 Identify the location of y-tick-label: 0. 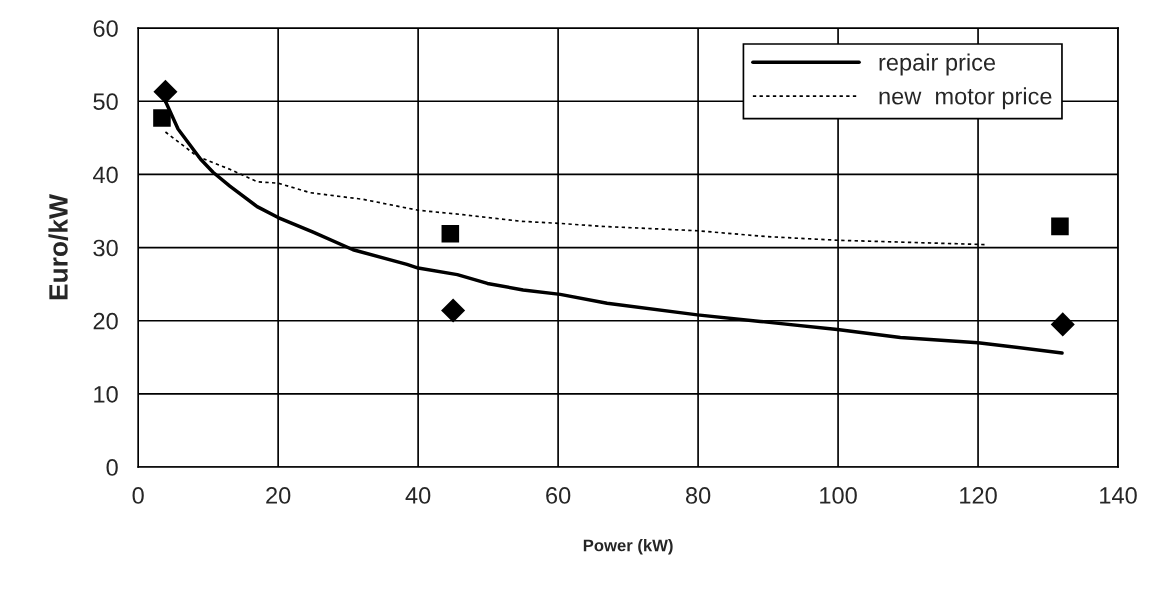
(112, 467).